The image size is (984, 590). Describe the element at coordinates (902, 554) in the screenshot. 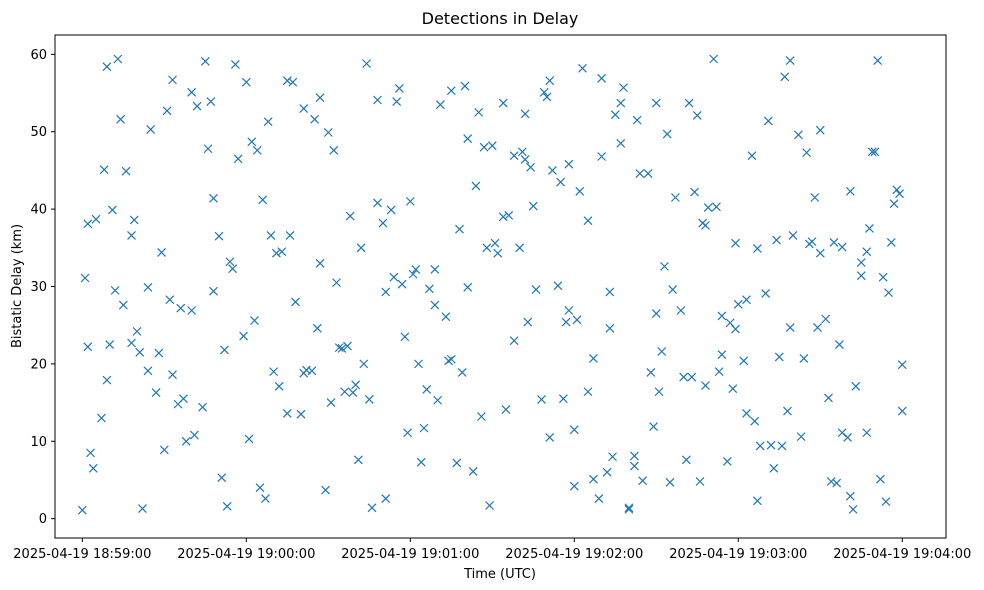

I see `x-tick-label: 2025-04-19 19:04:00` at that location.